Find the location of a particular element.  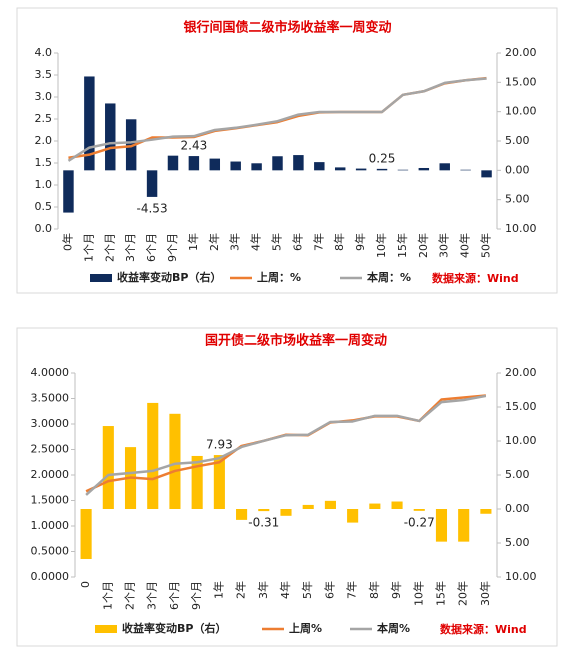

y-tick-label: 4.0 is located at coordinates (44, 52).